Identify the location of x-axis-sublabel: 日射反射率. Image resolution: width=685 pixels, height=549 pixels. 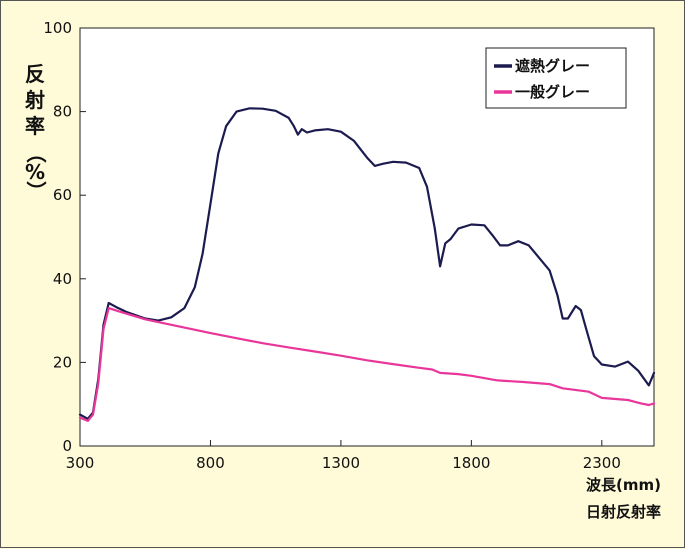
(623, 512).